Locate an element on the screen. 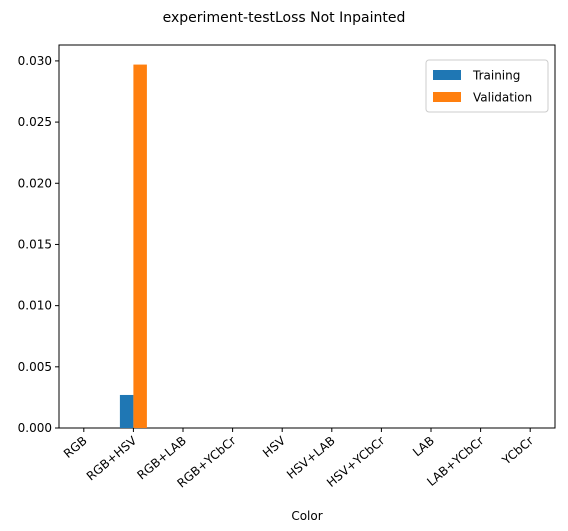 The width and height of the screenshot is (568, 531). bars-group is located at coordinates (133, 246).